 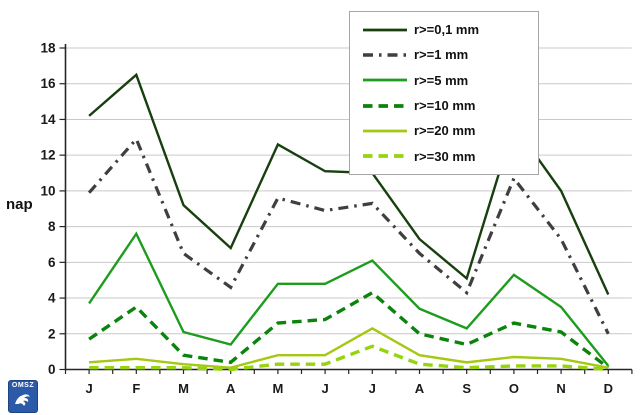 I want to click on legend-label: r>=30 mm, so click(x=445, y=156).